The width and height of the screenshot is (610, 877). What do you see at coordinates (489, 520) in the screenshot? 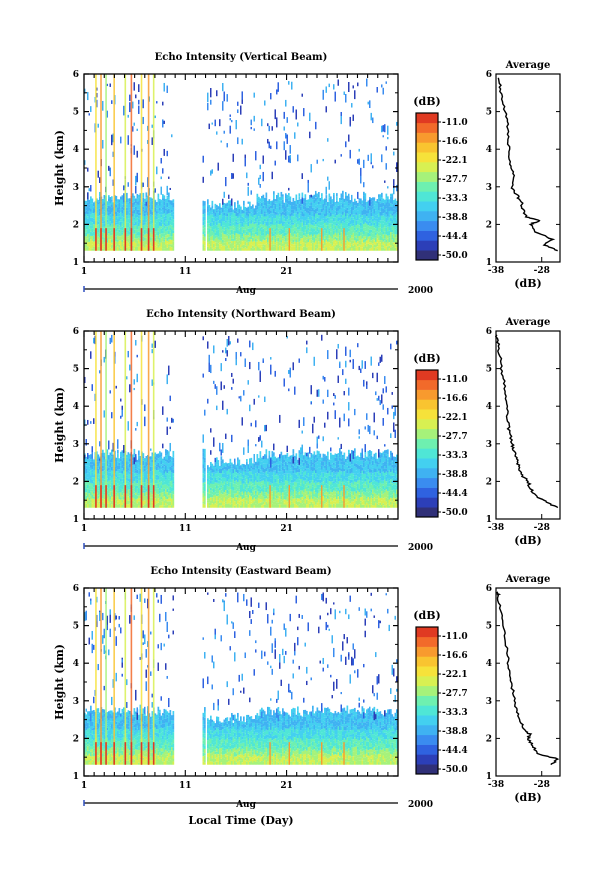
I see `profile-y-tick-label: 1` at bounding box center [489, 520].